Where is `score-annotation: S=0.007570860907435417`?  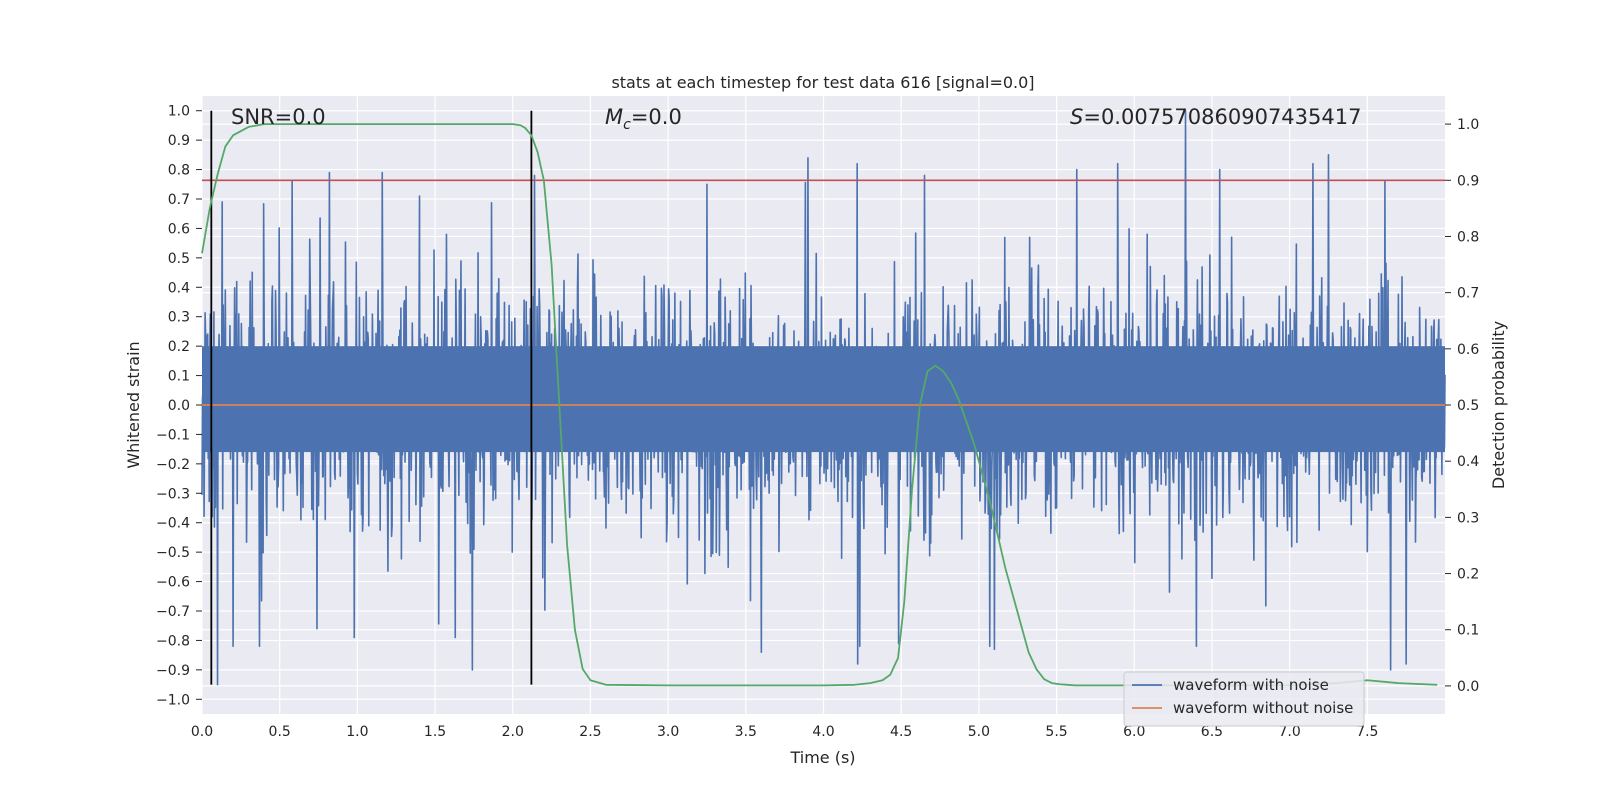
score-annotation: S=0.007570860907435417 is located at coordinates (1215, 117).